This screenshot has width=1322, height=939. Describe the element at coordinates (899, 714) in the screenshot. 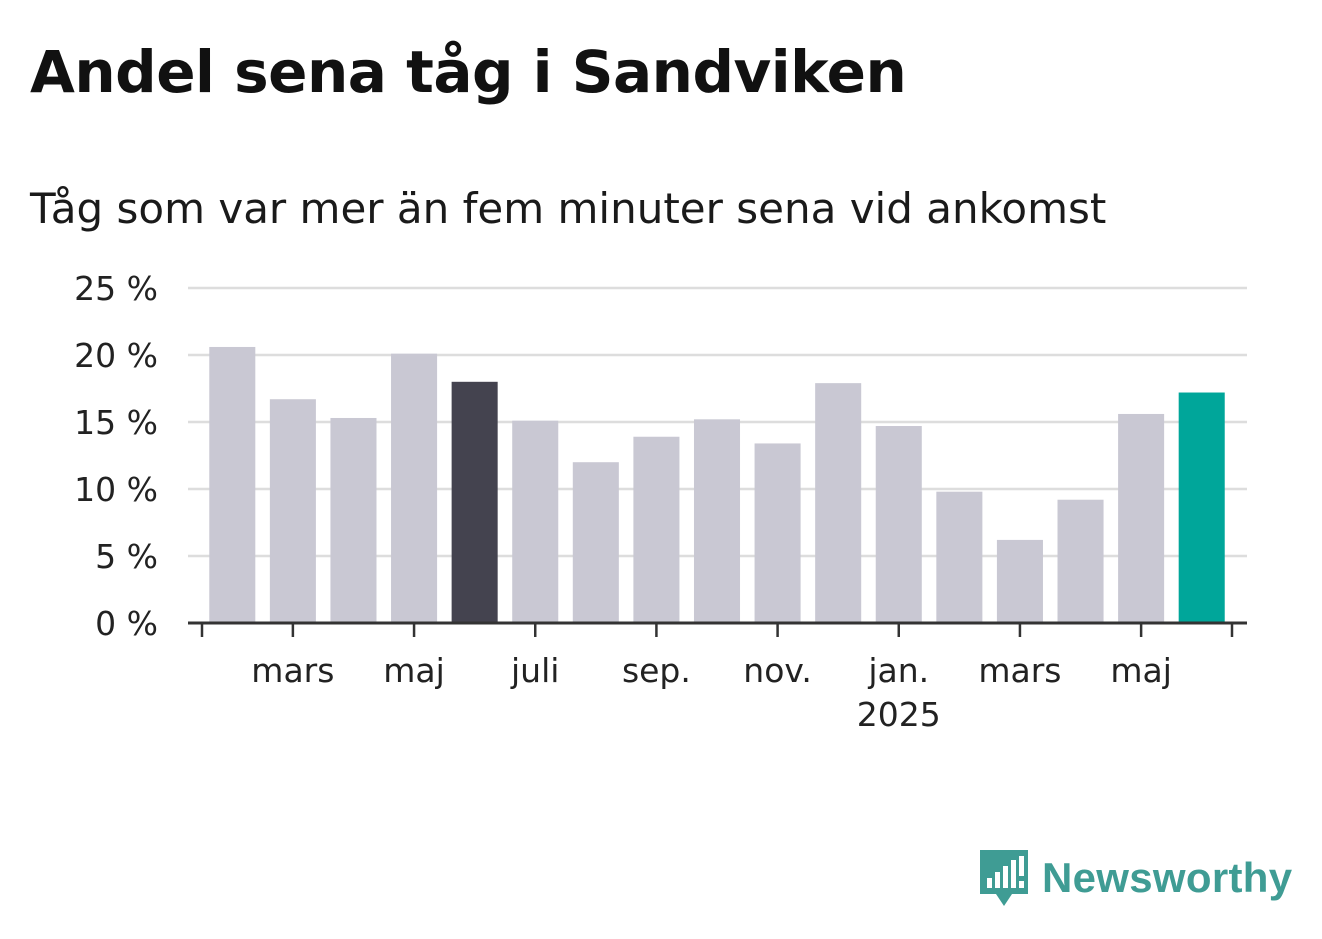

I see `x-tick-year-label: 2025` at that location.